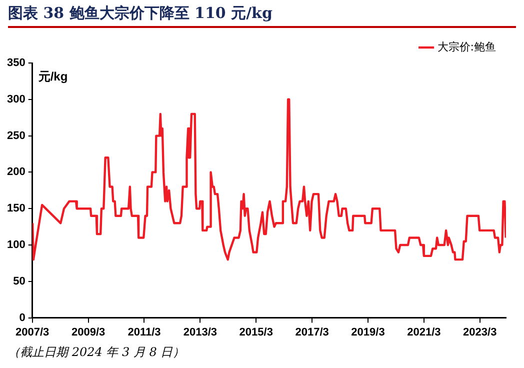 This screenshot has width=524, height=368. What do you see at coordinates (466, 47) in the screenshot?
I see `legend-label: 大宗价:鲍鱼` at bounding box center [466, 47].